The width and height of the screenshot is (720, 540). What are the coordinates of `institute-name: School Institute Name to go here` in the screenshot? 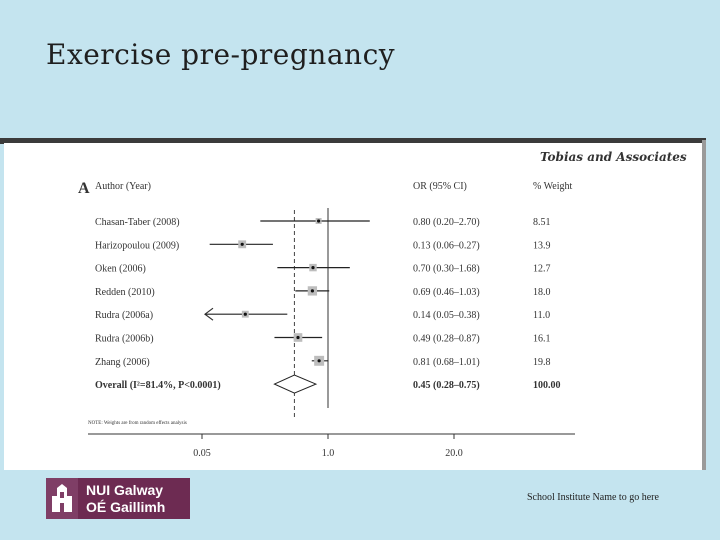 It's located at (593, 497).